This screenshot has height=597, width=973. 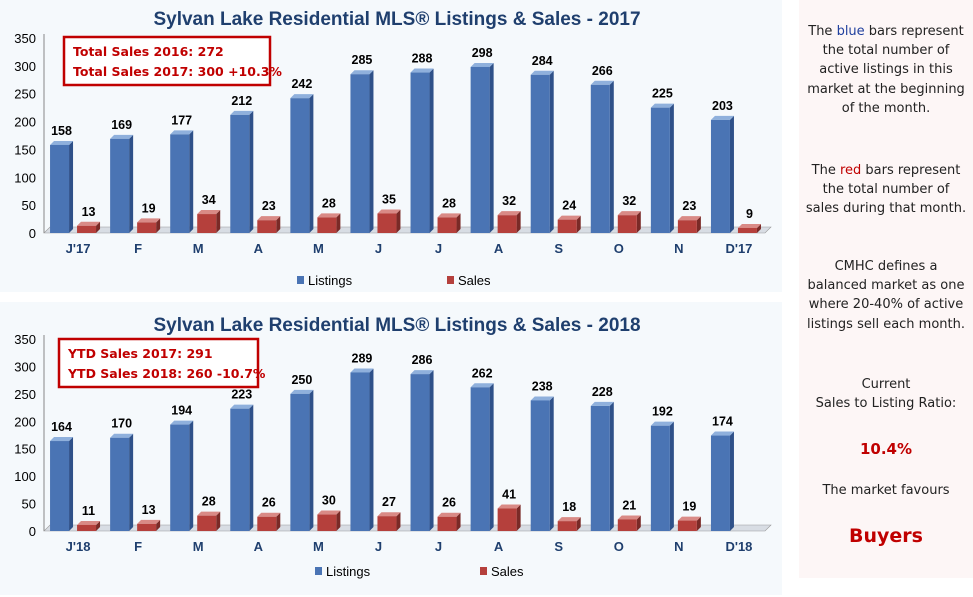 I want to click on data-label-listings: 298, so click(x=482, y=53).